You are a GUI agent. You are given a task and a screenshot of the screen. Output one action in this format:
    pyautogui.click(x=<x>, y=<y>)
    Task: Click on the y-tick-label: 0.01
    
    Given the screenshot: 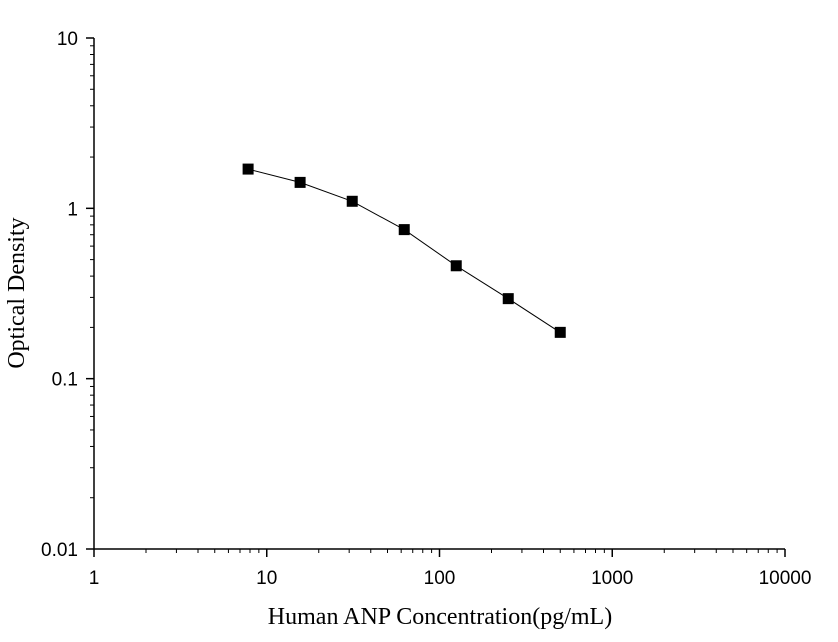 What is the action you would take?
    pyautogui.click(x=59, y=550)
    